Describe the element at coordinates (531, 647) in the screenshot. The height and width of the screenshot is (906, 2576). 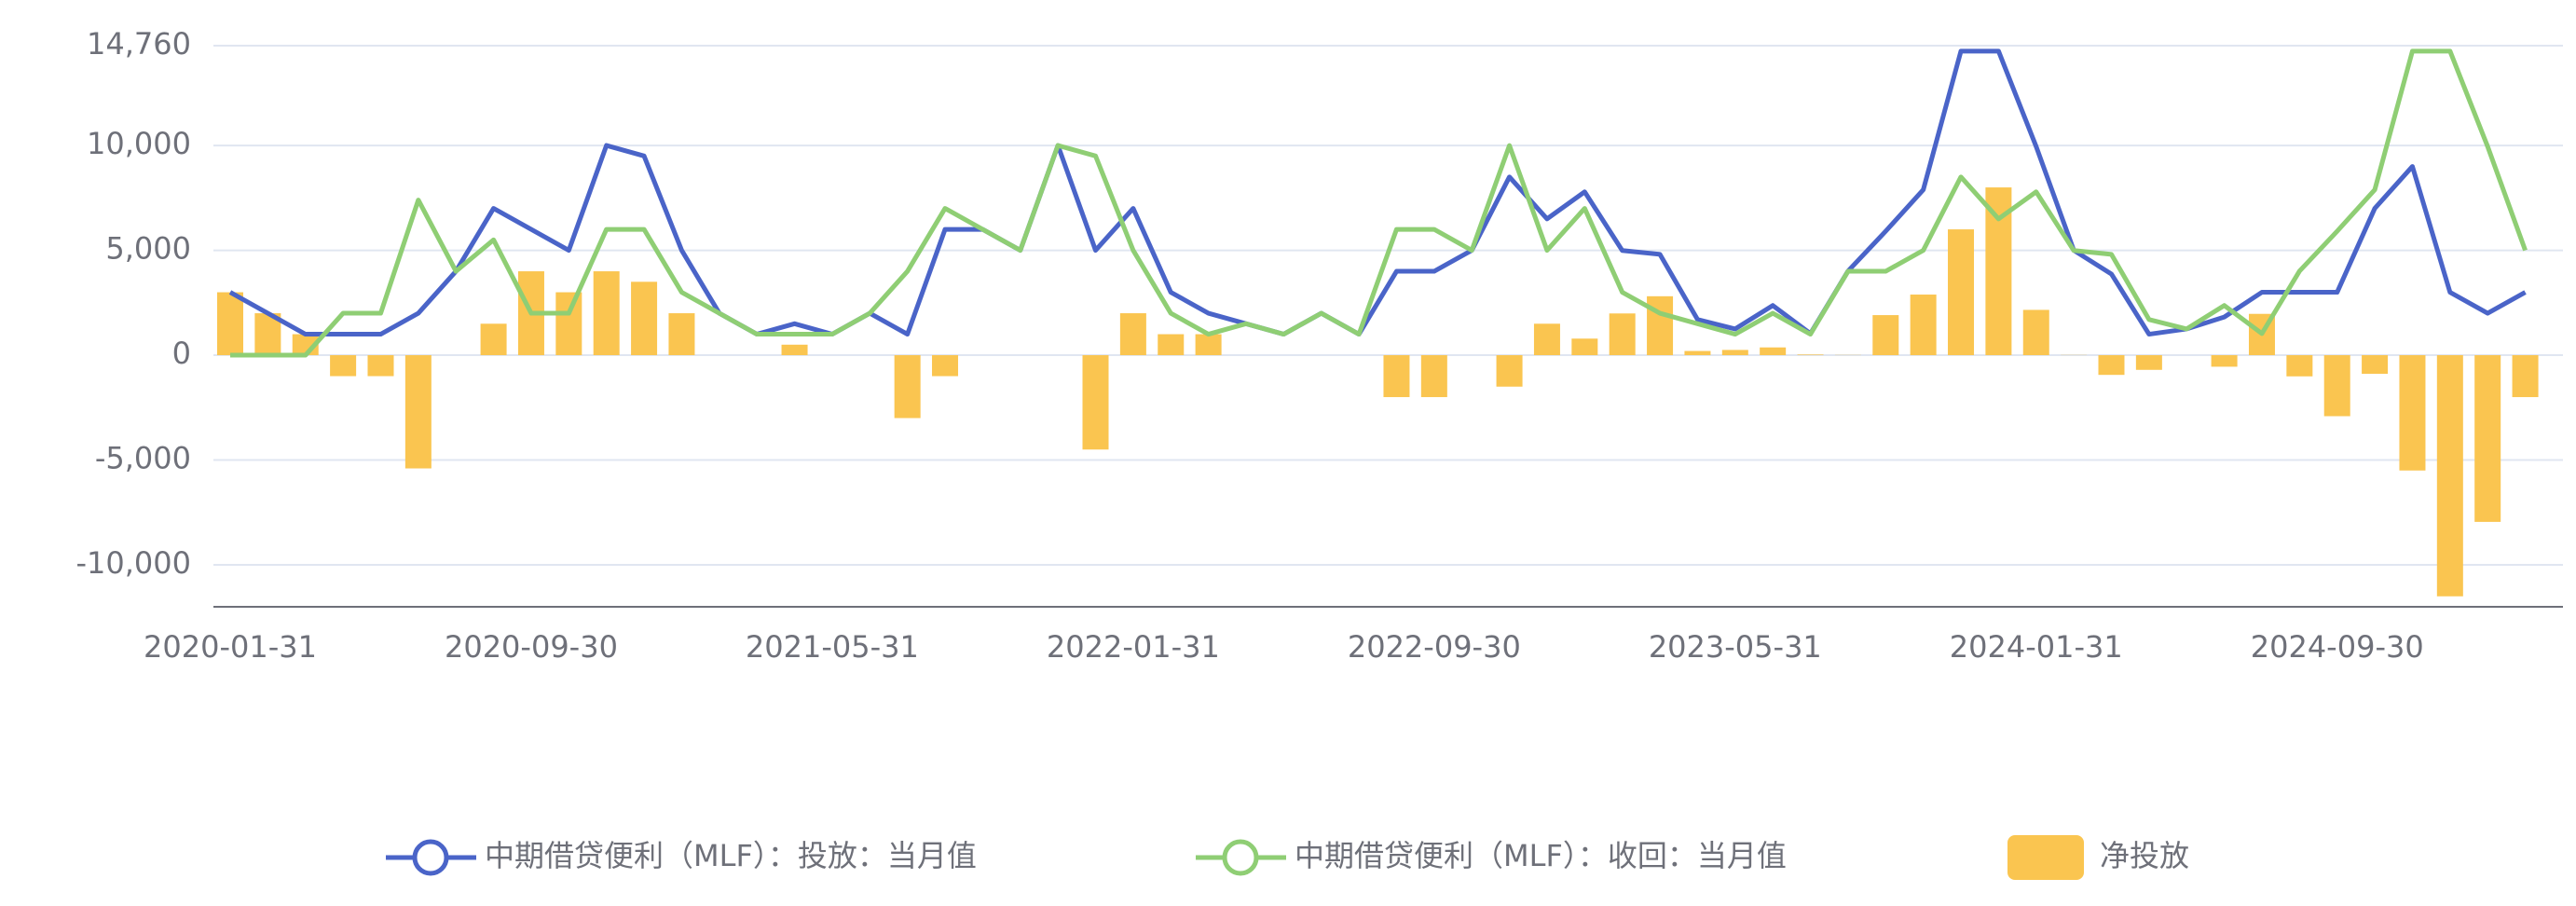
I see `x-tick-label: 2020-09-30` at that location.